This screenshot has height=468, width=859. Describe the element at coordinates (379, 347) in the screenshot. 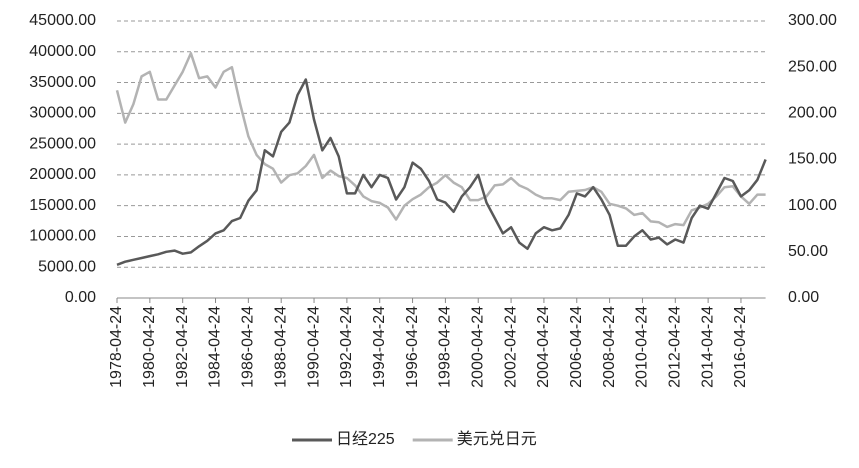

I see `x-tick-label: 1994-04-24` at that location.